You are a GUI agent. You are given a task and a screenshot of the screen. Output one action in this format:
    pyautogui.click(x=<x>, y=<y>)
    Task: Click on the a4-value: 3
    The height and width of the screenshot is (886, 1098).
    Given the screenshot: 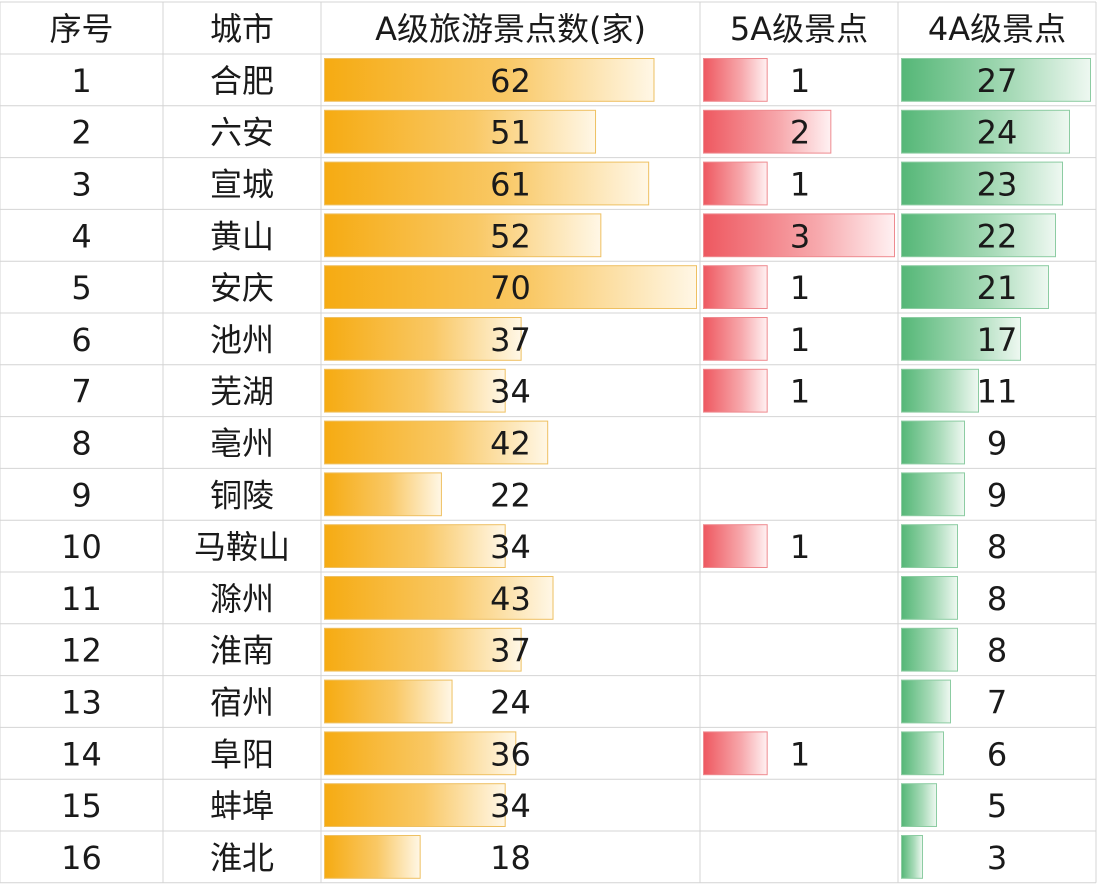 What is the action you would take?
    pyautogui.click(x=997, y=858)
    